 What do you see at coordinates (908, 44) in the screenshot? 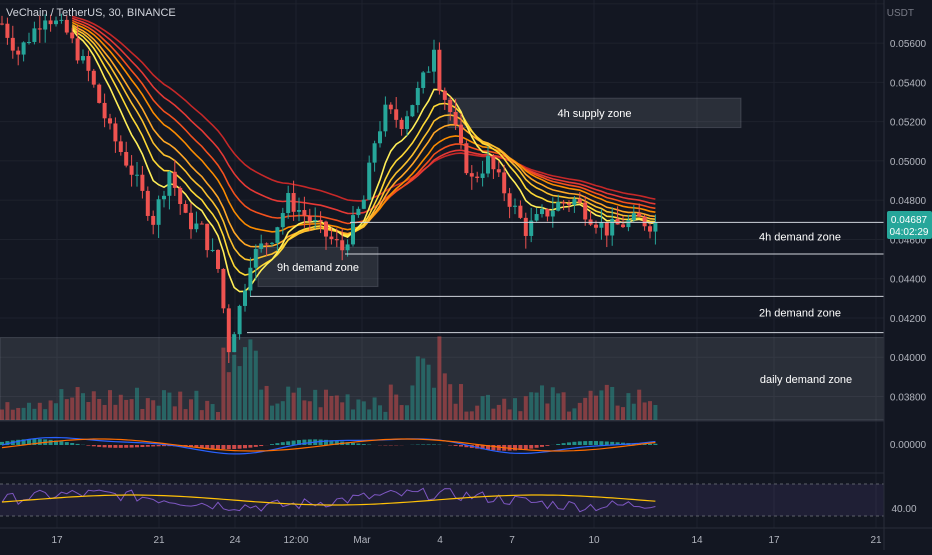
I see `price-tick: 0.05600` at bounding box center [908, 44].